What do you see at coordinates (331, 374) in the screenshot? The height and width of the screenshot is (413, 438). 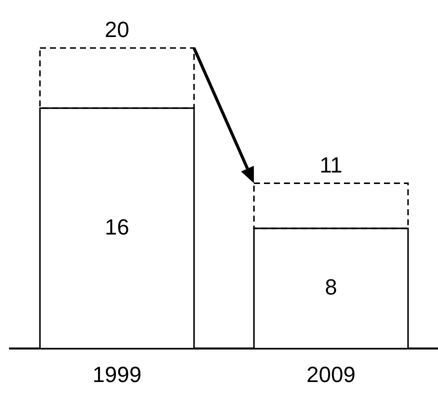 I see `x-tick-label: 2009` at bounding box center [331, 374].